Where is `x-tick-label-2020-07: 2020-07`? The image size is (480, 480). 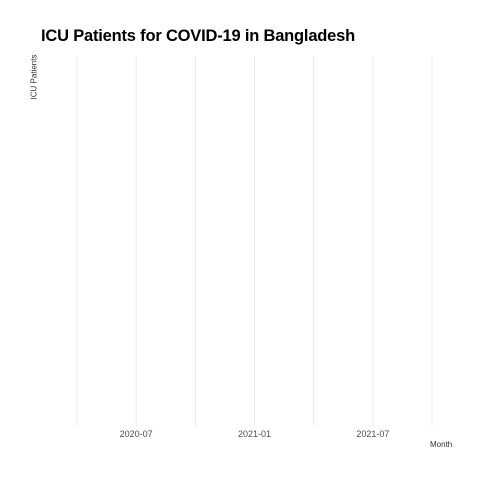 x-tick-label-2020-07: 2020-07 is located at coordinates (136, 434).